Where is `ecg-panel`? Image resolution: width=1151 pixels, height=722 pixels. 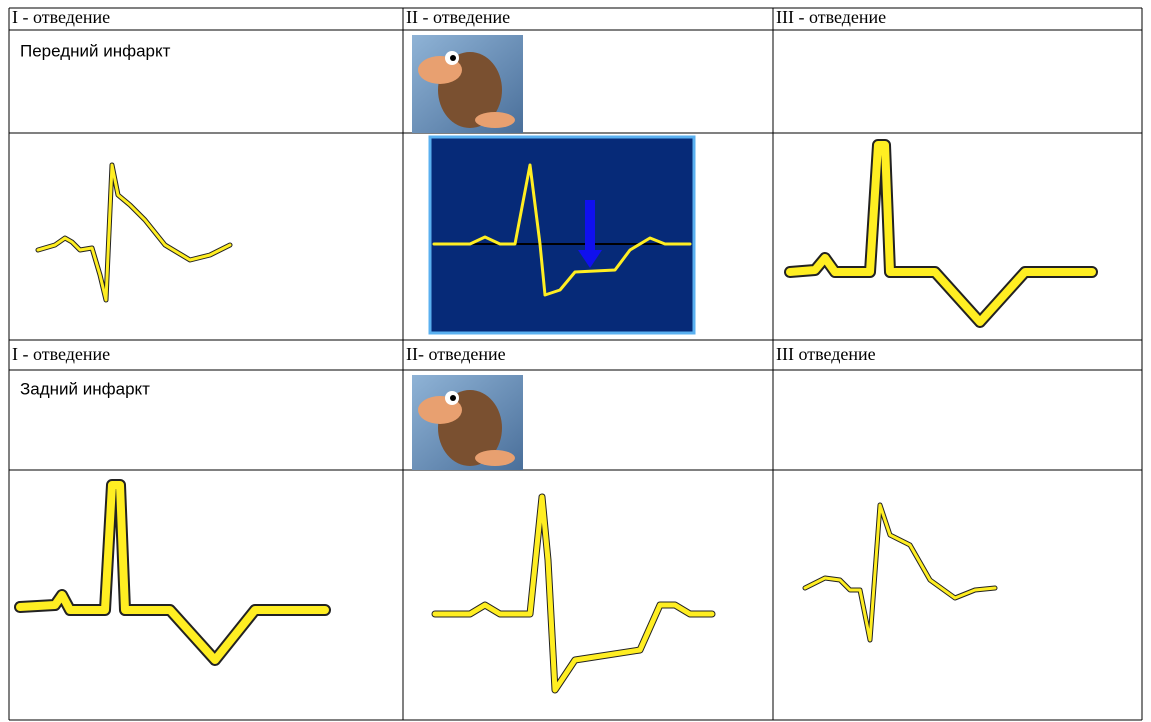
ecg-panel is located at coordinates (562, 235).